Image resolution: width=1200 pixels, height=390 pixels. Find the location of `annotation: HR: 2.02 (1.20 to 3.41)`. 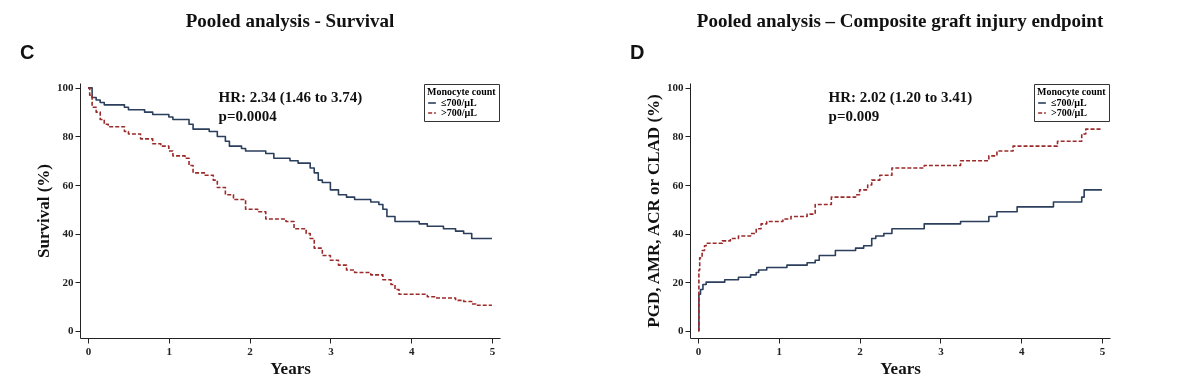

annotation: HR: 2.02 (1.20 to 3.41) is located at coordinates (900, 97).